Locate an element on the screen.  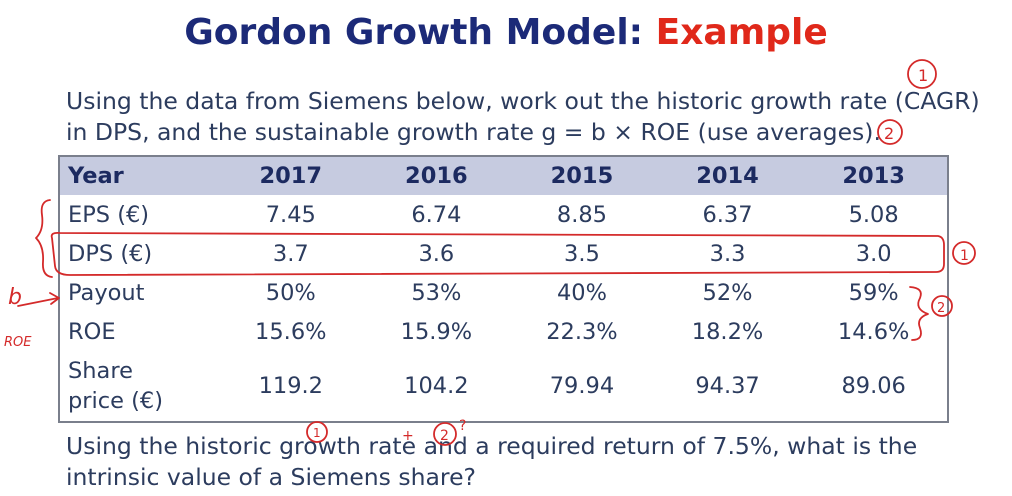
table-row-dps: DPS (€) 3.7 3.6 3.5 3.3 3.0 is located at coordinates (503, 253).